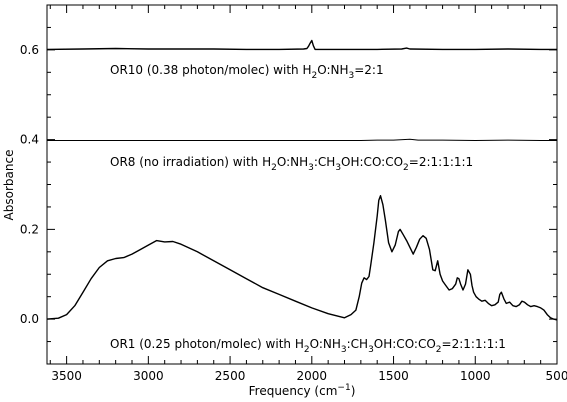 This screenshot has height=402, width=567. What do you see at coordinates (302, 390) in the screenshot?
I see `x-axis-title: Frequency (cm−1)` at bounding box center [302, 390].